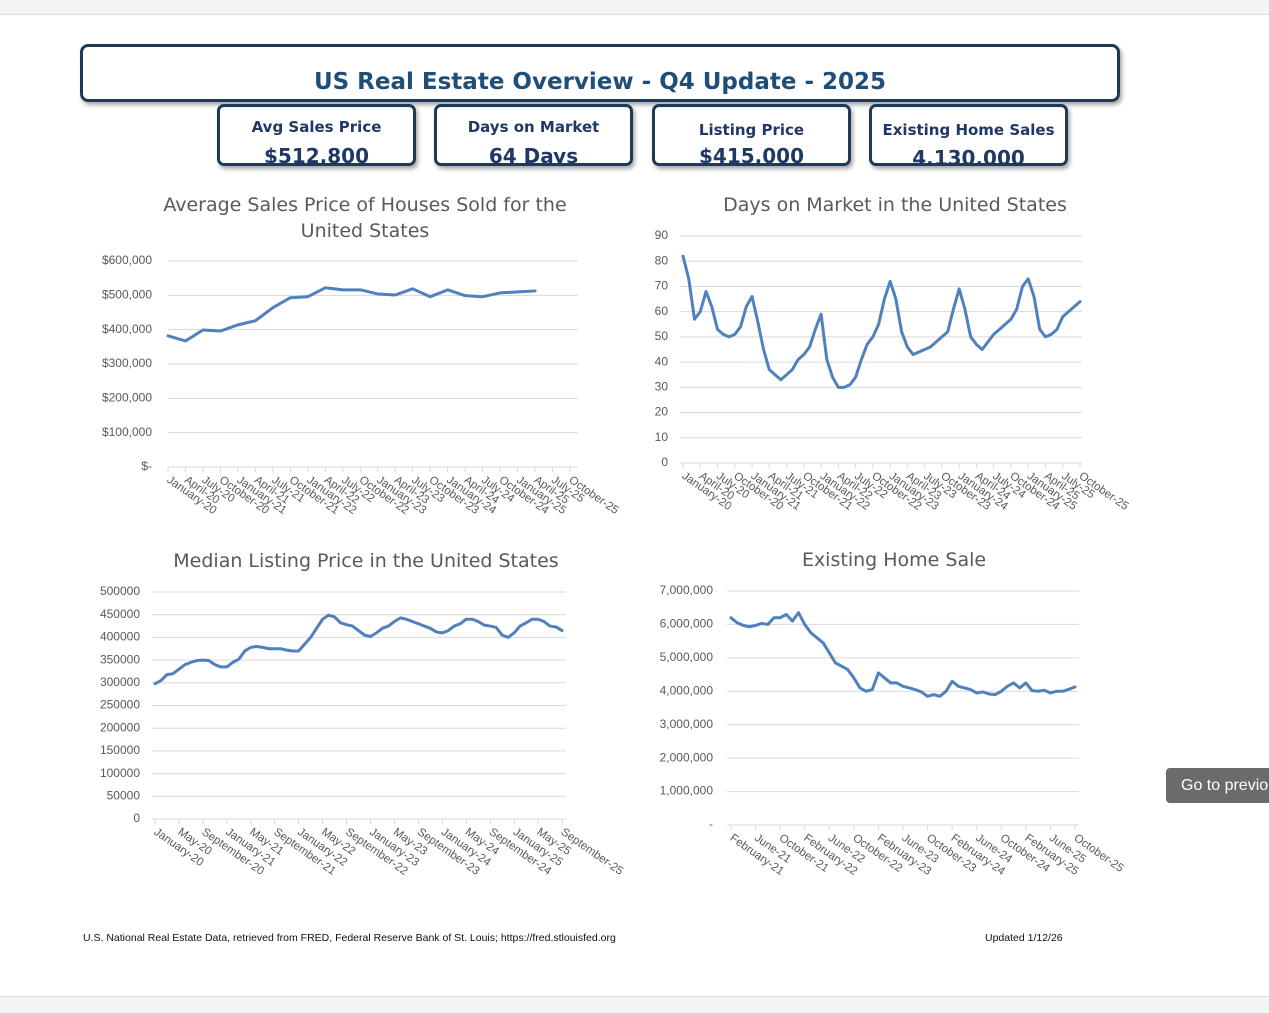 The image size is (1269, 1013). Describe the element at coordinates (127, 295) in the screenshot. I see `y-tick-label: $500,000` at that location.